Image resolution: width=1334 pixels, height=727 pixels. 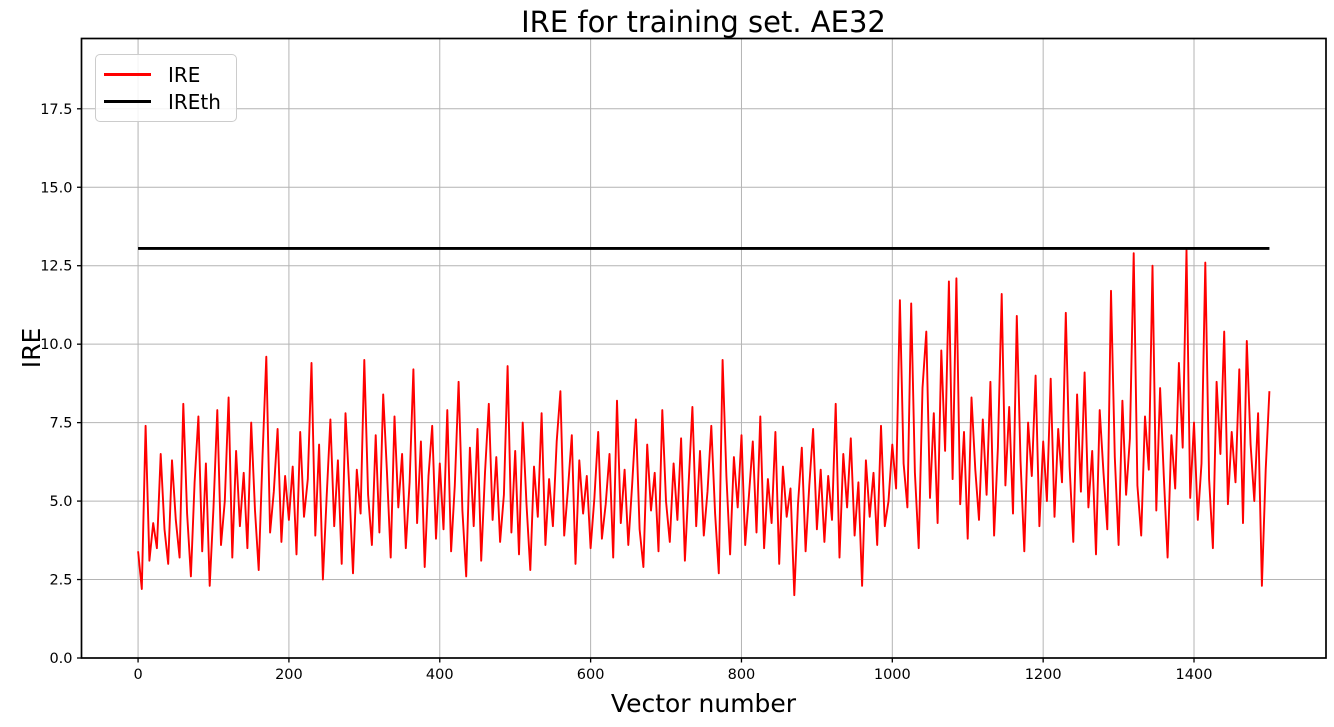 What do you see at coordinates (289, 675) in the screenshot?
I see `x-tick-label: 200` at bounding box center [289, 675].